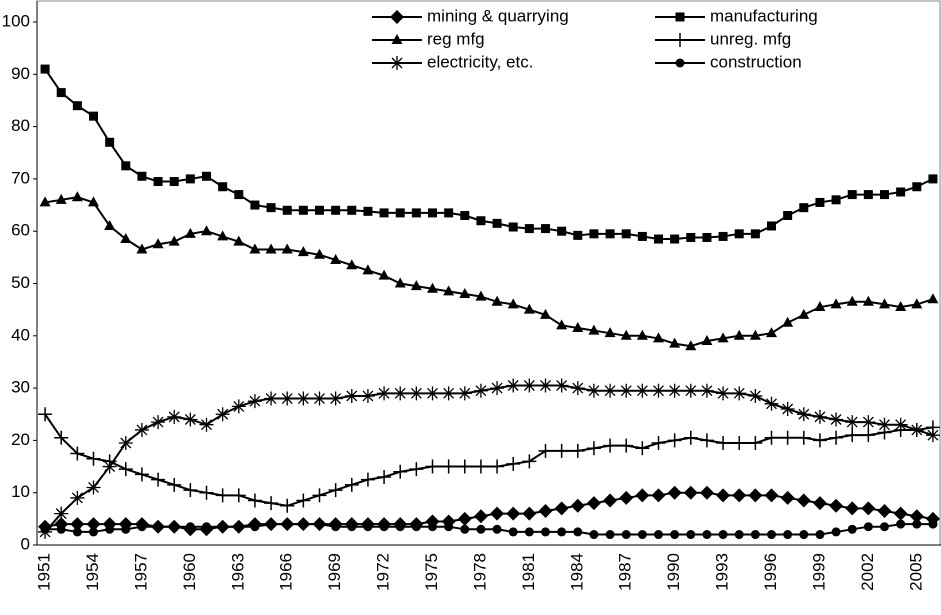 The image size is (941, 615). I want to click on x-tick-label: 1984, so click(576, 572).